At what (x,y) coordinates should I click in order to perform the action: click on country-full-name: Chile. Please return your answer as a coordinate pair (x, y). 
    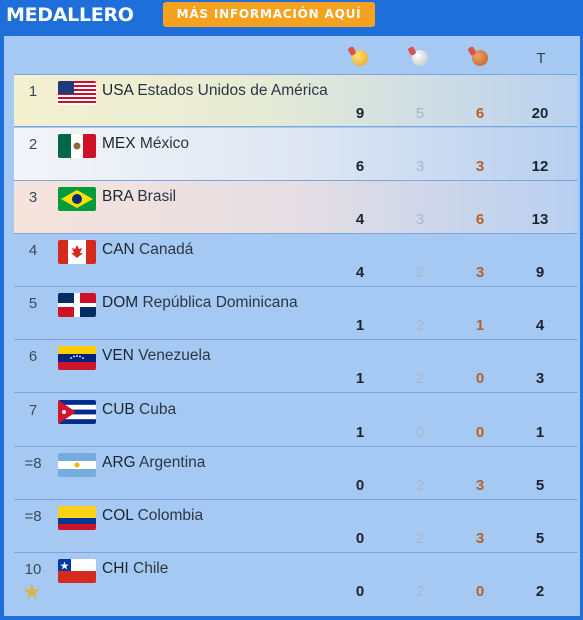
    Looking at the image, I should click on (151, 568).